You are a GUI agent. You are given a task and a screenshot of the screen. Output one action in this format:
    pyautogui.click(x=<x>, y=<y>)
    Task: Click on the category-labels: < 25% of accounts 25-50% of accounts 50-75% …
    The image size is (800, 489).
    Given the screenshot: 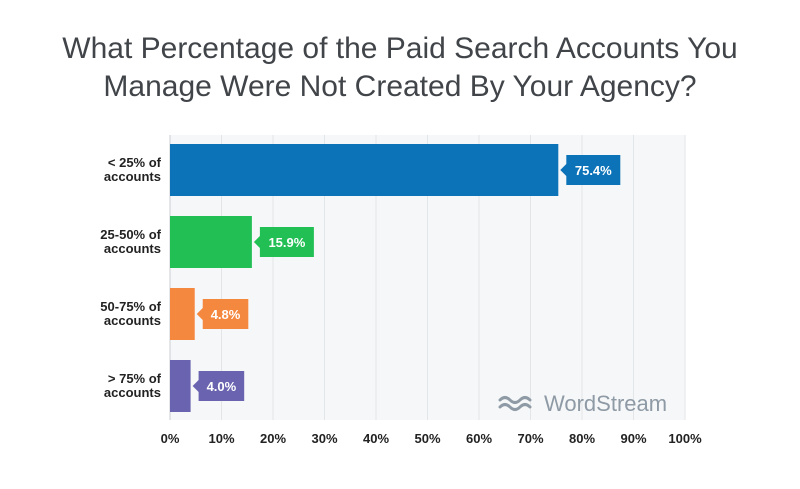 What is the action you would take?
    pyautogui.click(x=130, y=277)
    